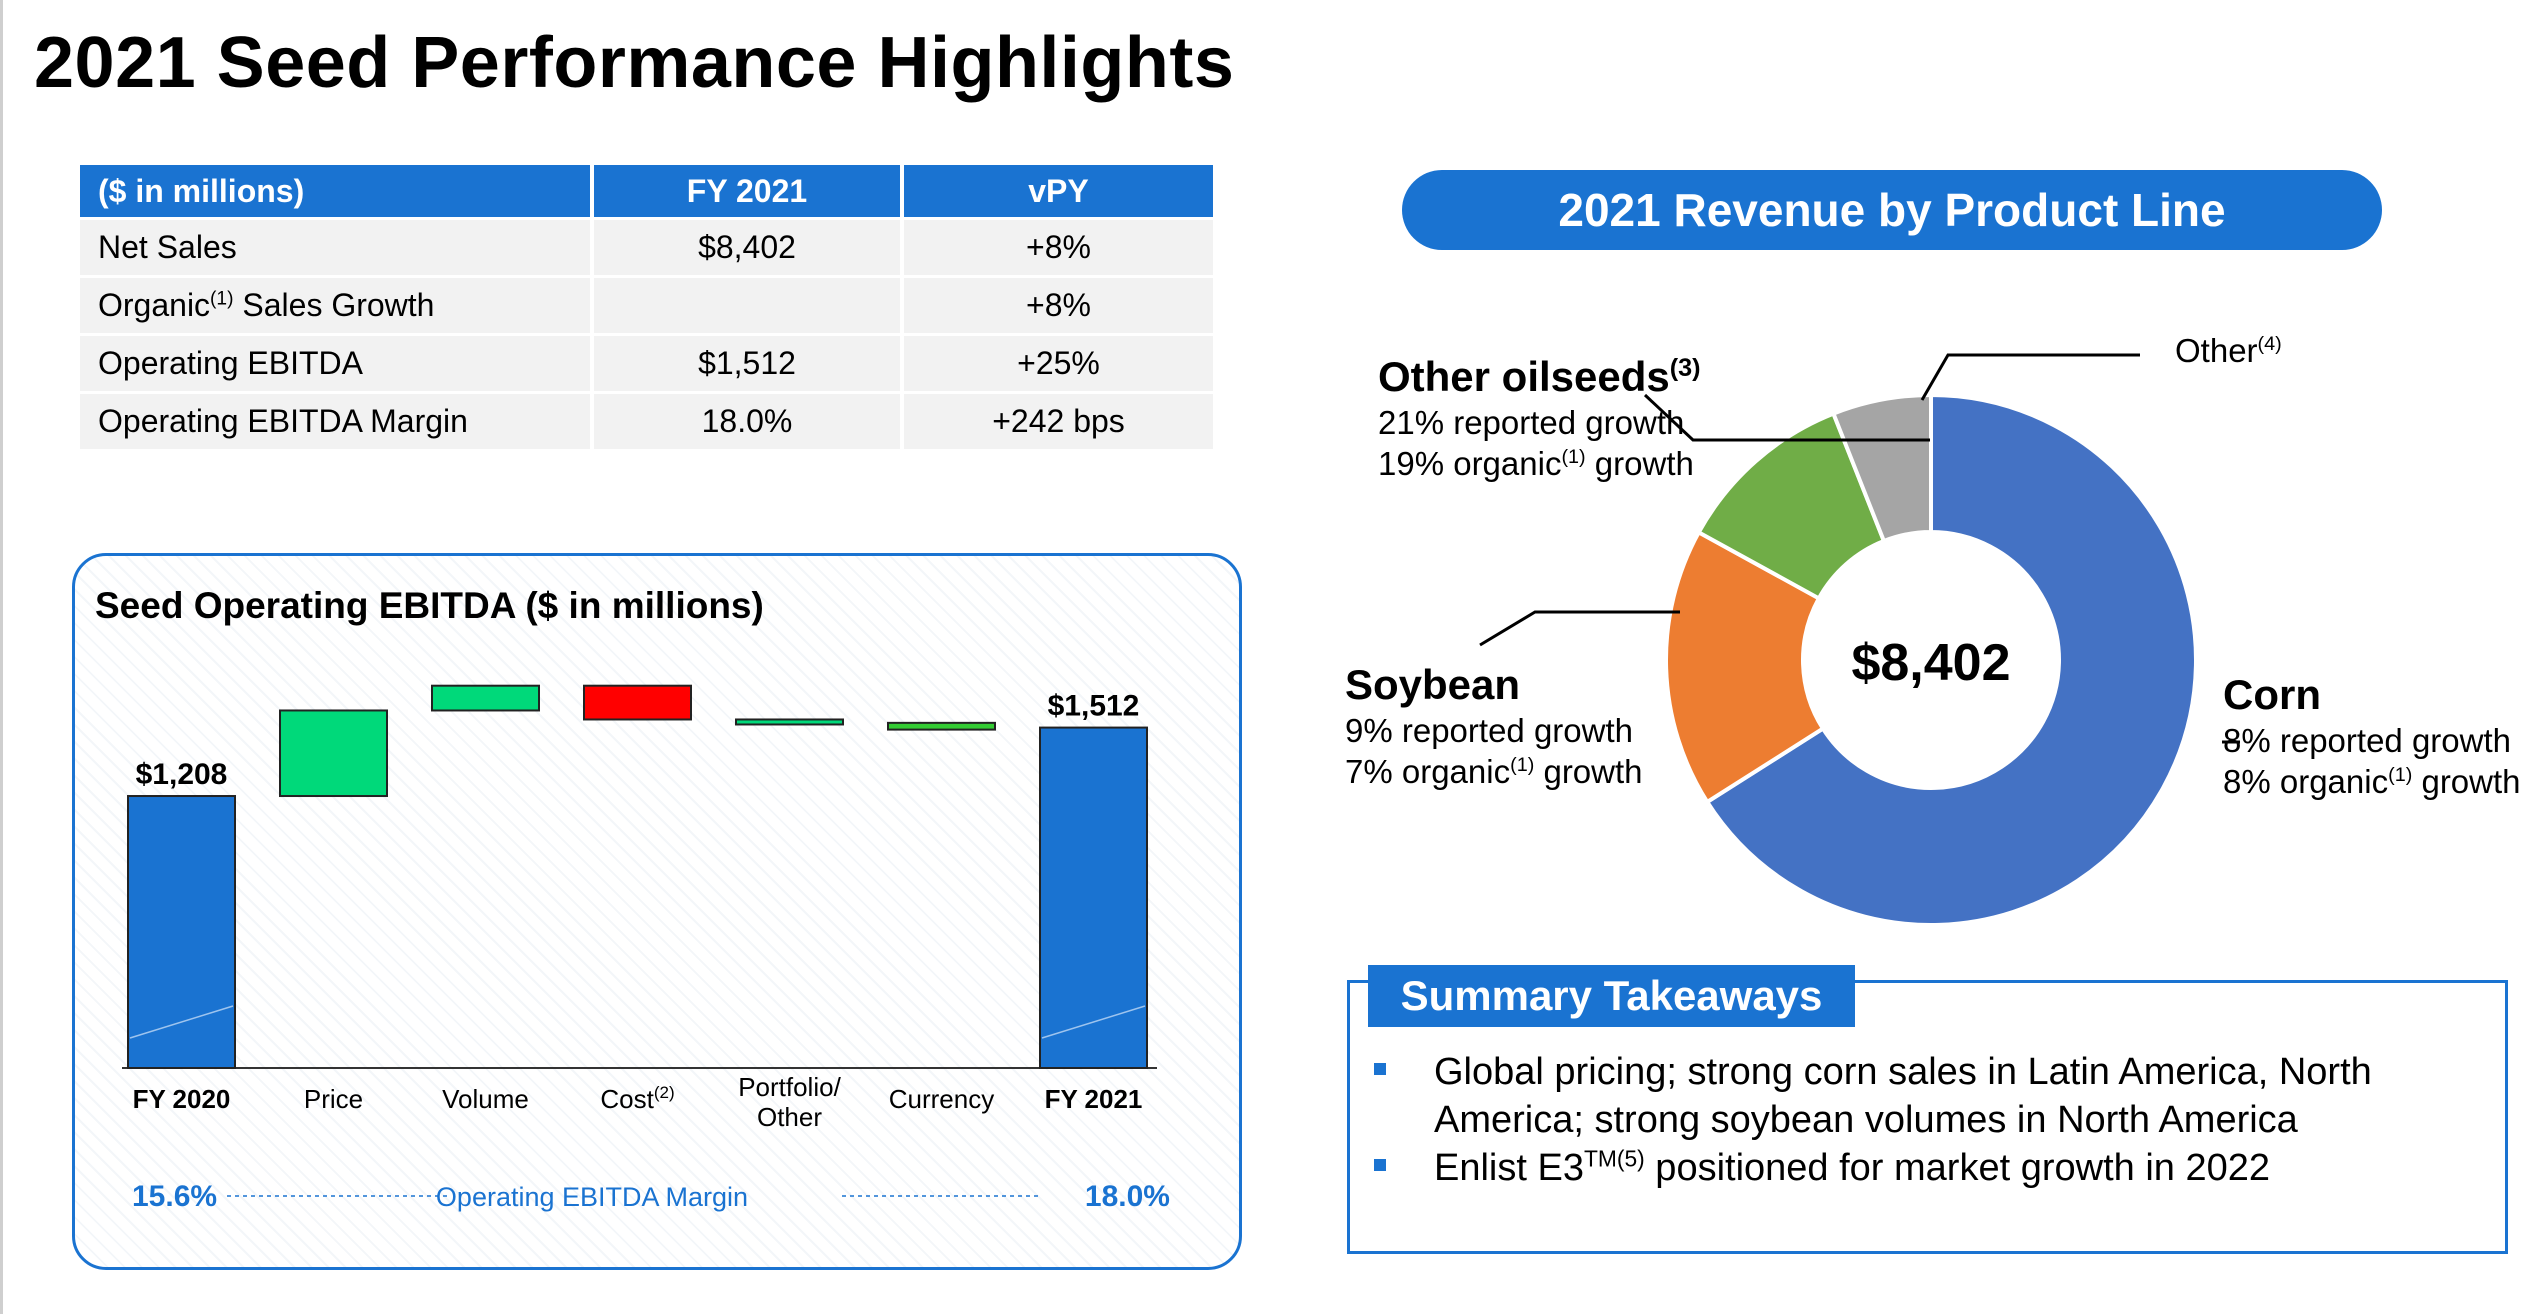  I want to click on revenue-donut-chart: $8,402, so click(1859, 640).